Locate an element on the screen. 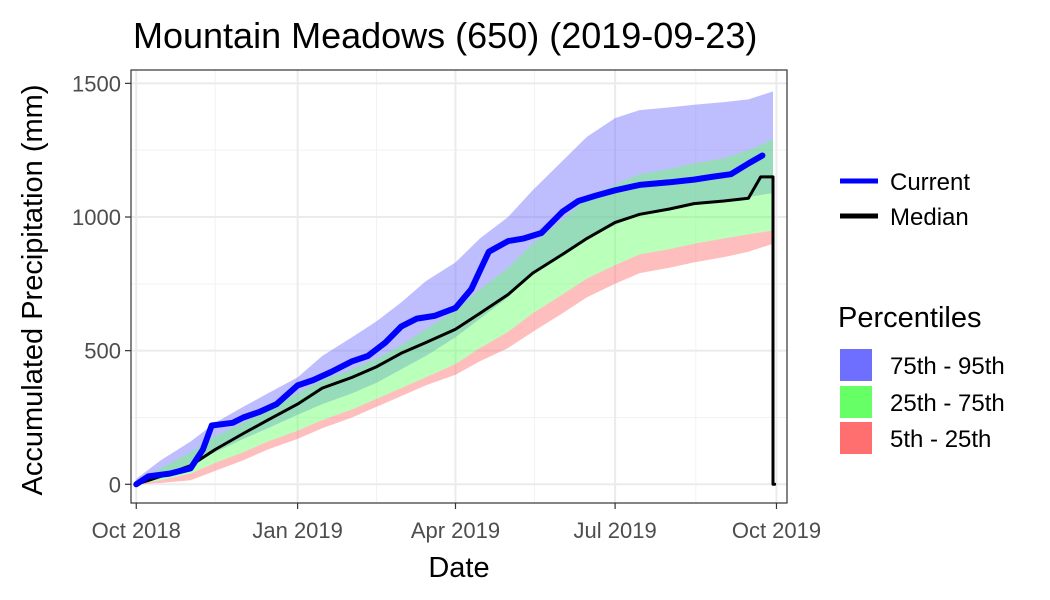 This screenshot has height=600, width=1050. legend-item-median: Median is located at coordinates (904, 217).